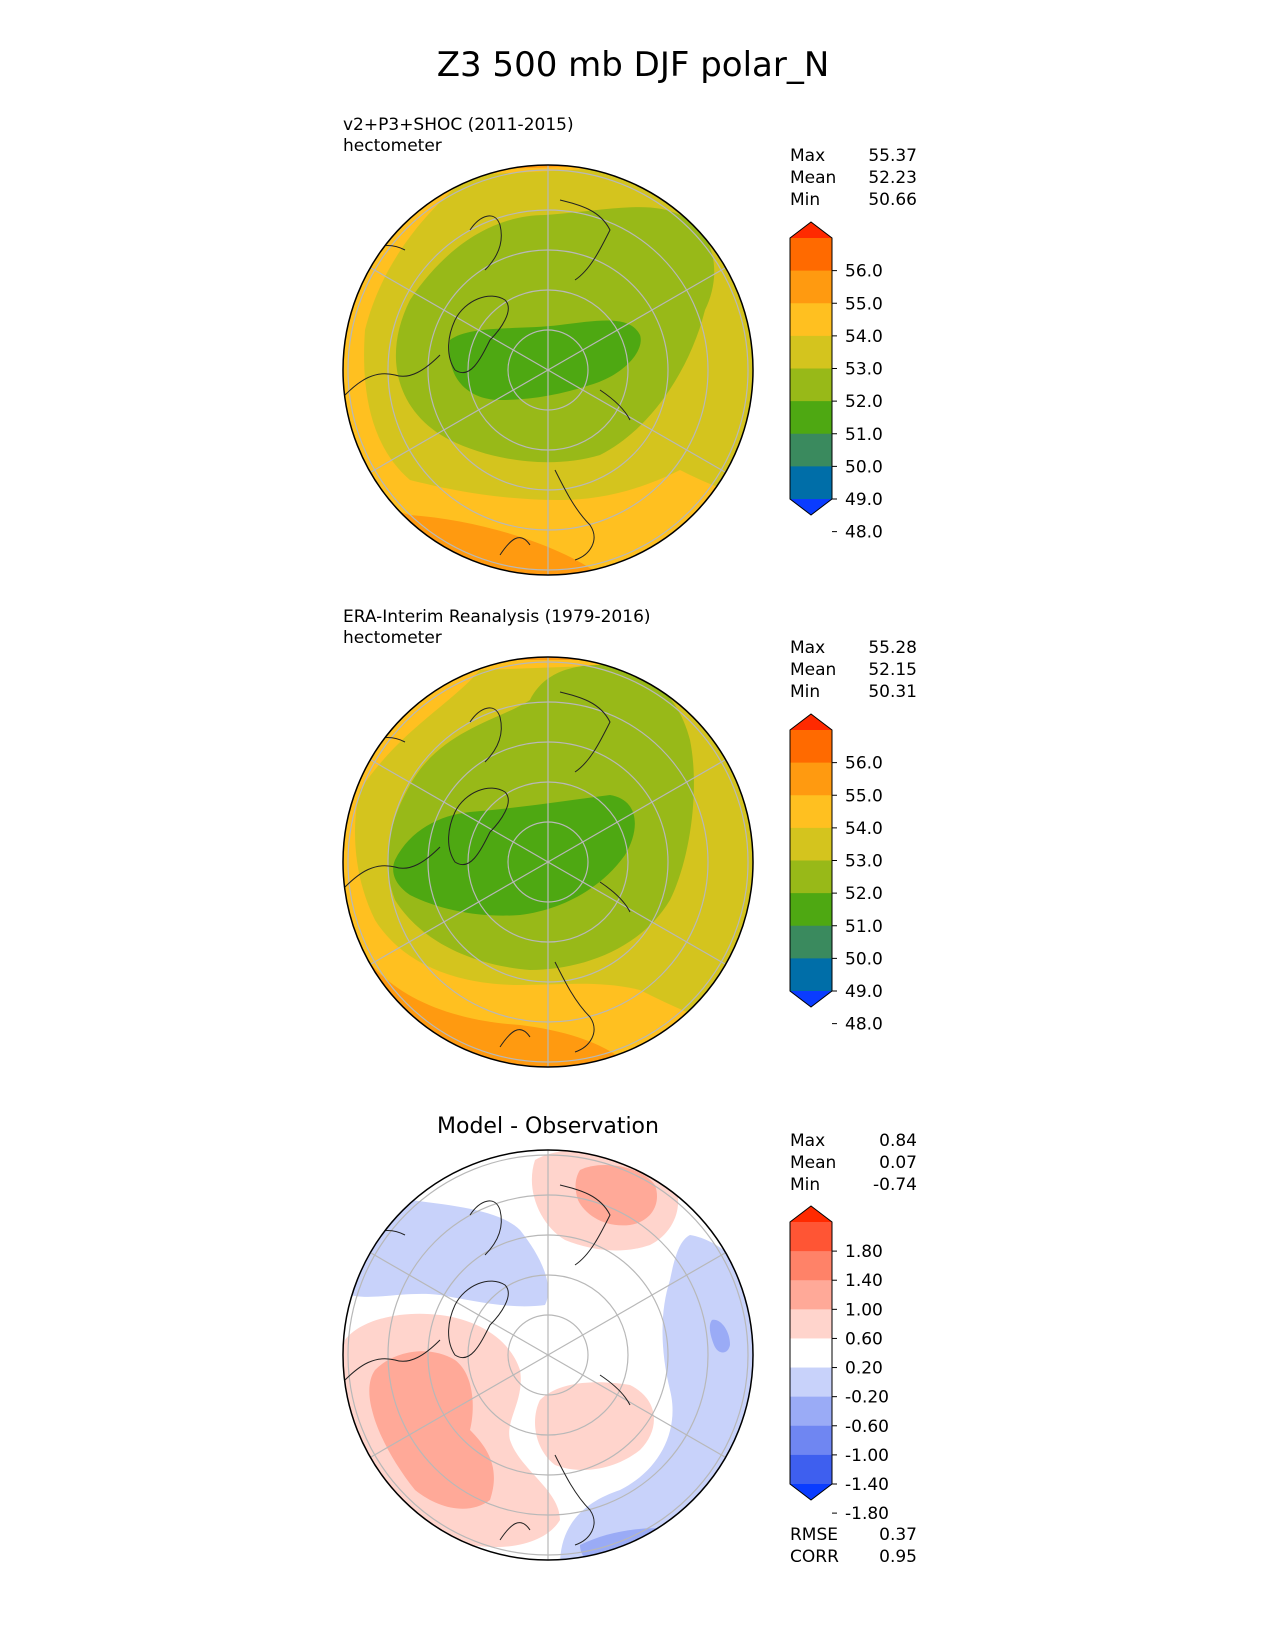 This screenshot has width=1275, height=1650. Describe the element at coordinates (814, 1557) in the screenshot. I see `metric-corr-label: CORR` at that location.